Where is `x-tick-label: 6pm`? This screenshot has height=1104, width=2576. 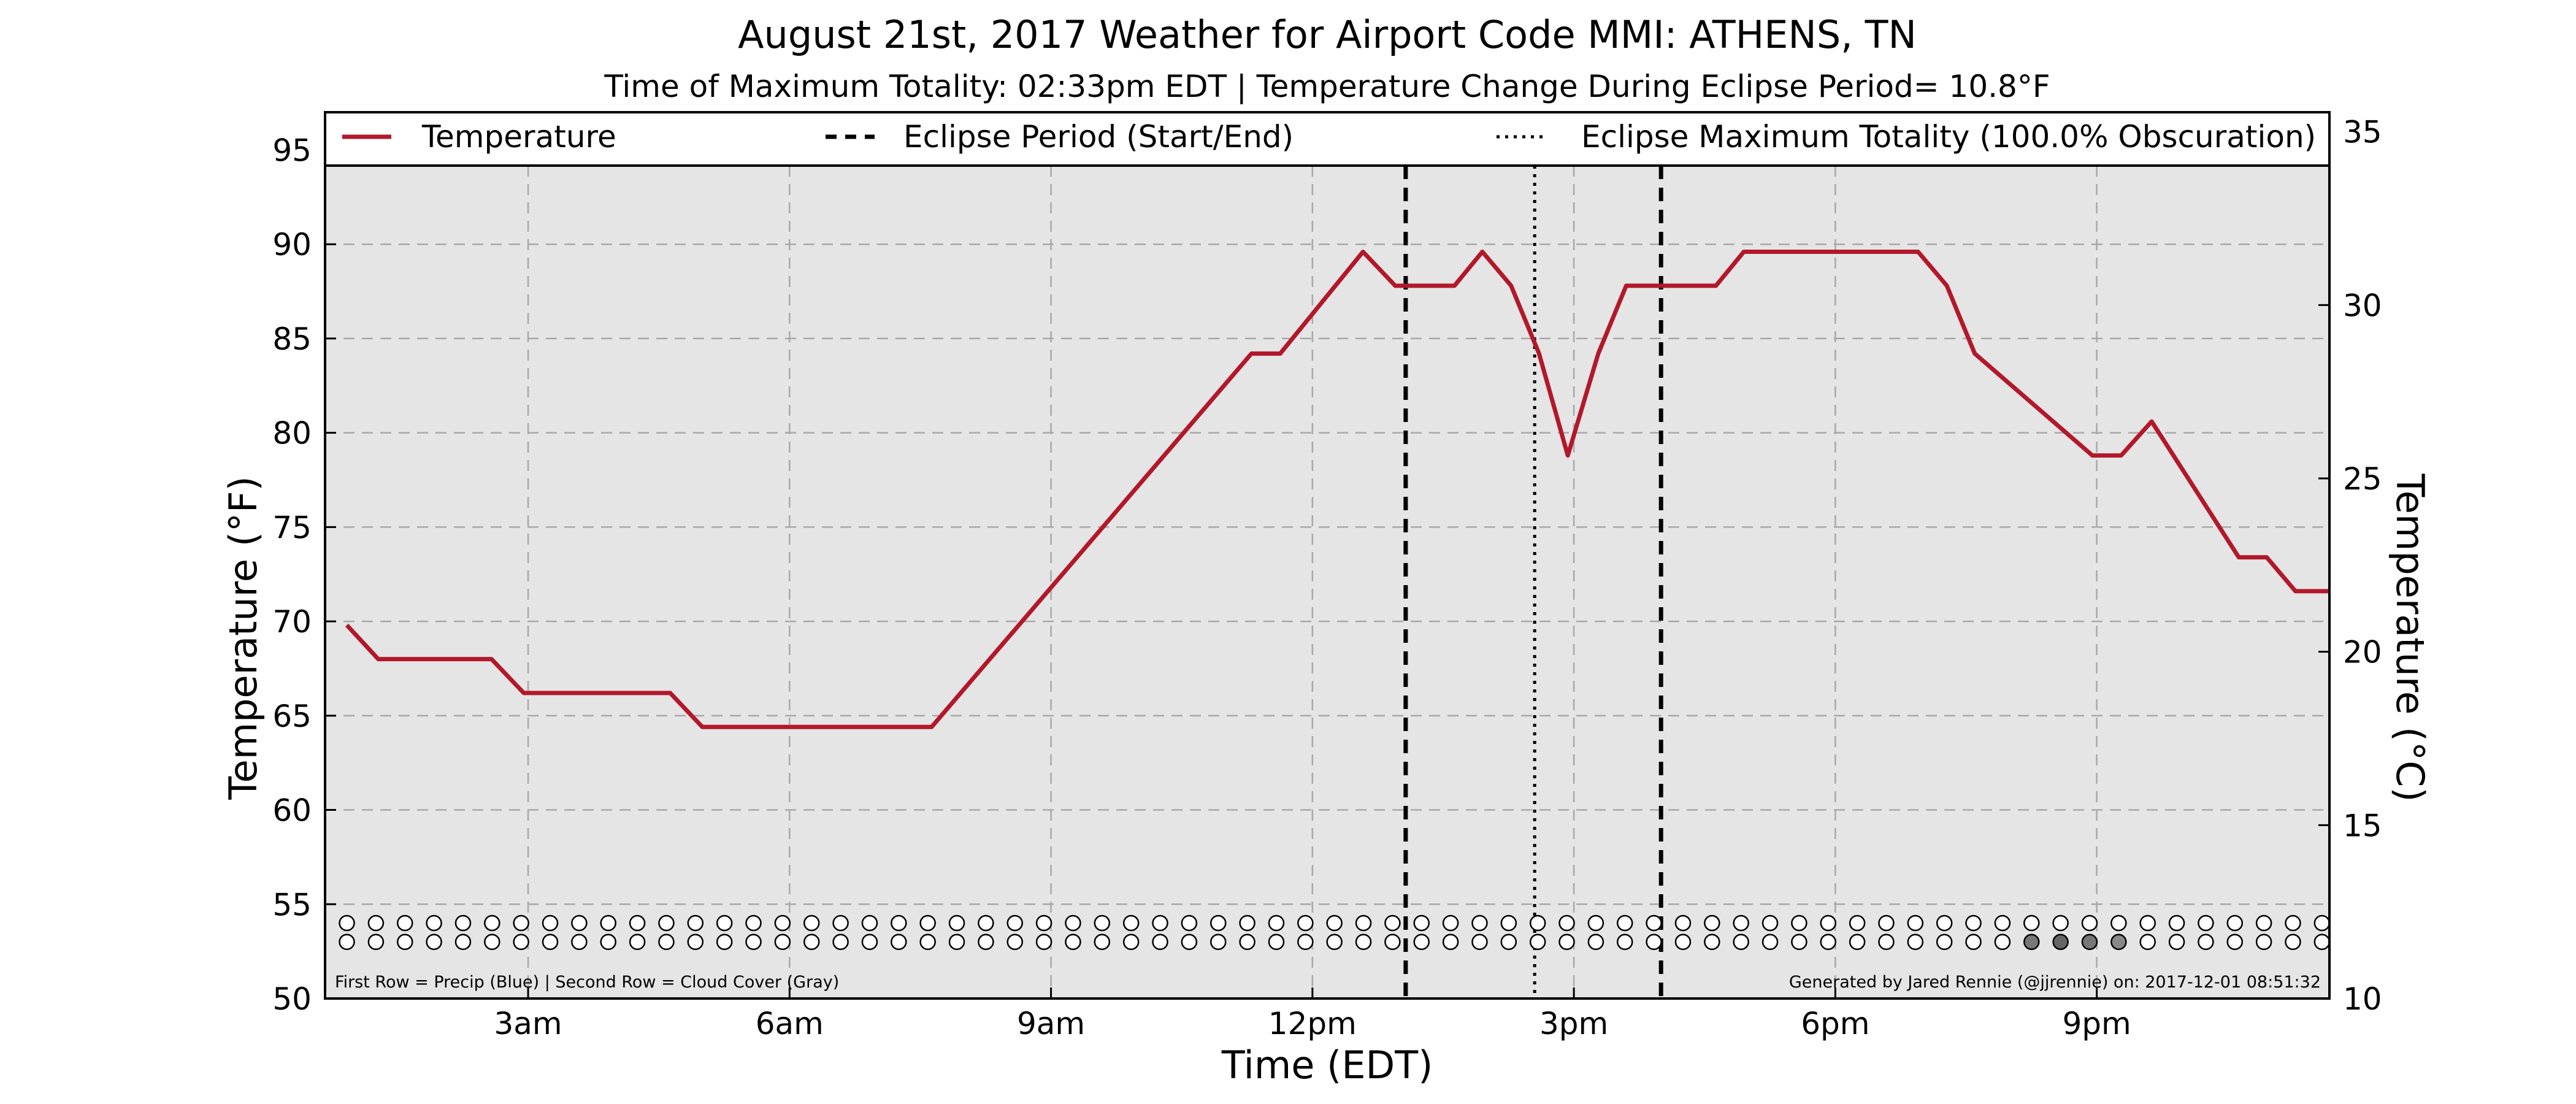 x-tick-label: 6pm is located at coordinates (1835, 1023).